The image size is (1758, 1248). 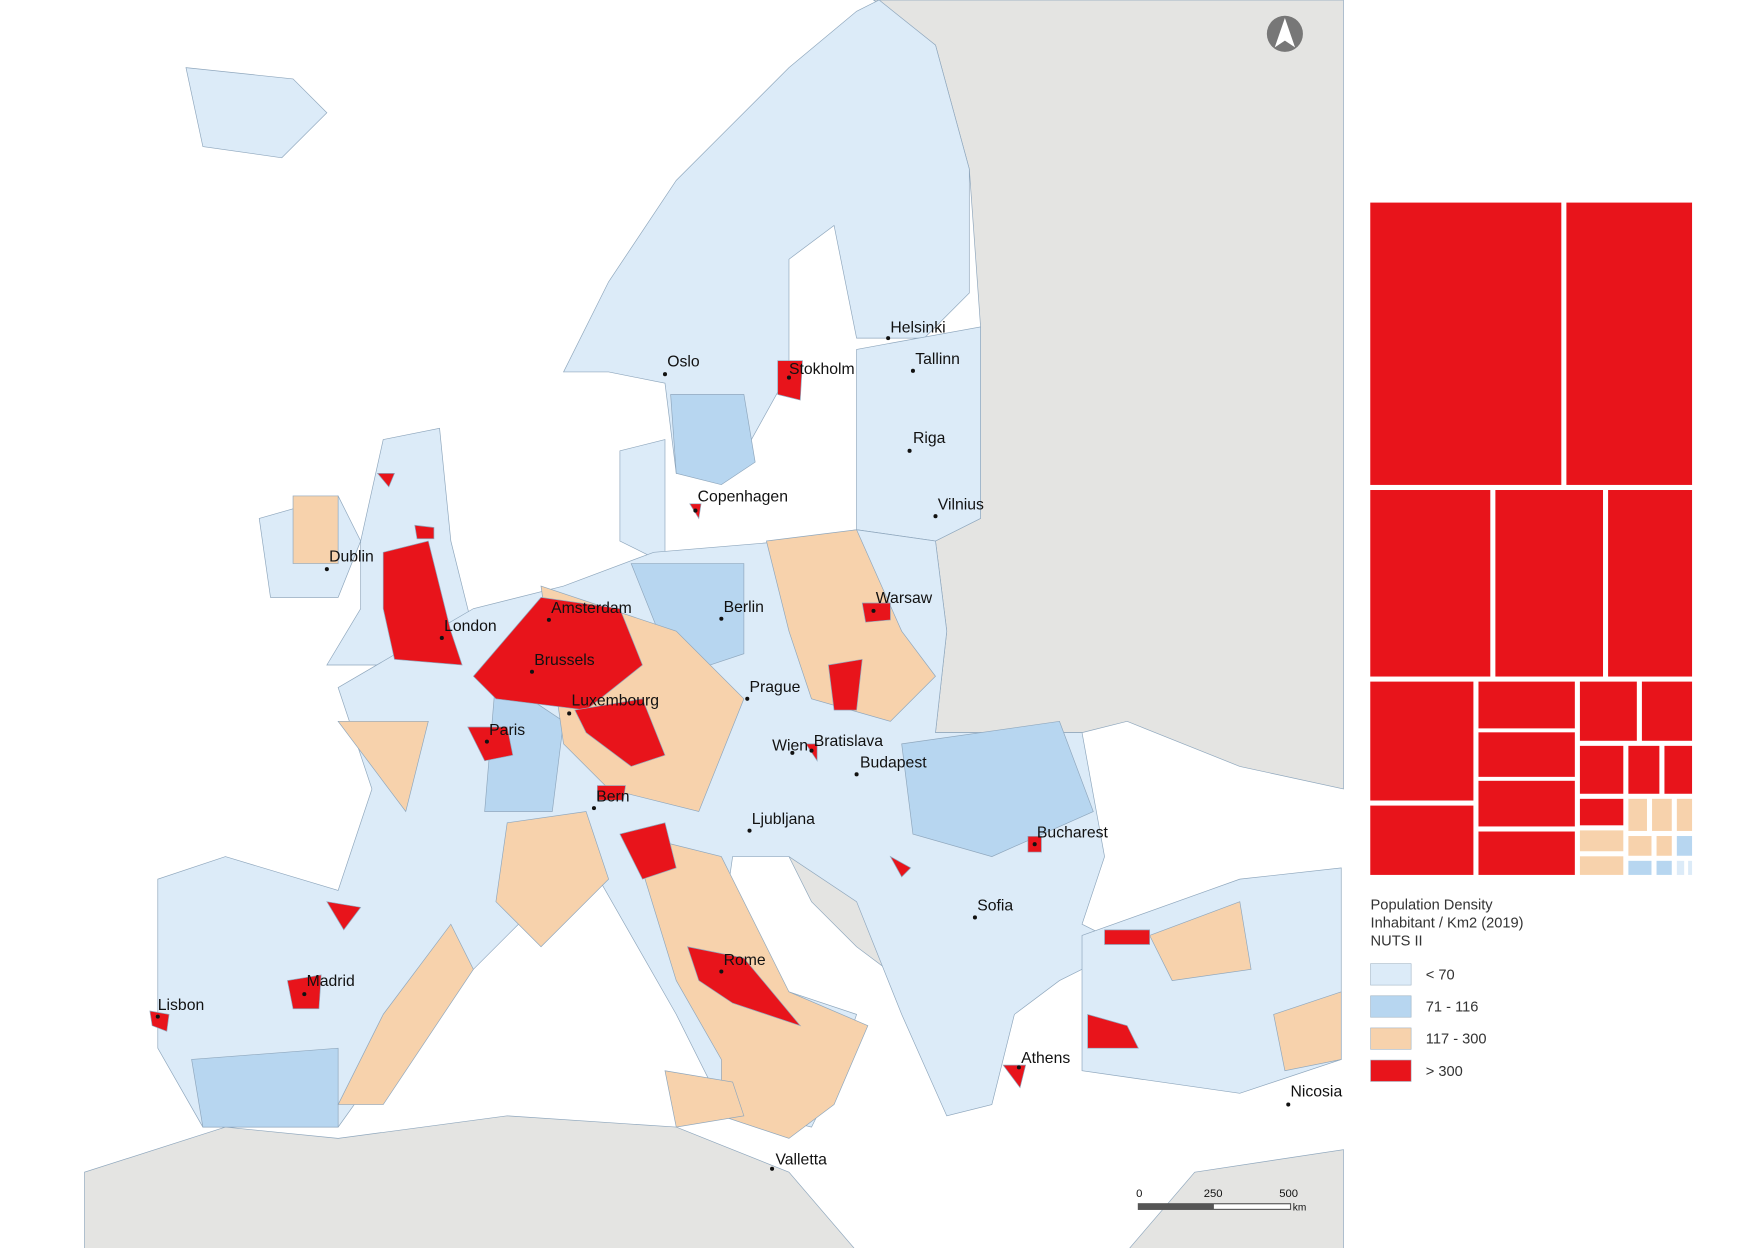 What do you see at coordinates (790, 746) in the screenshot?
I see `city-label: Wien` at bounding box center [790, 746].